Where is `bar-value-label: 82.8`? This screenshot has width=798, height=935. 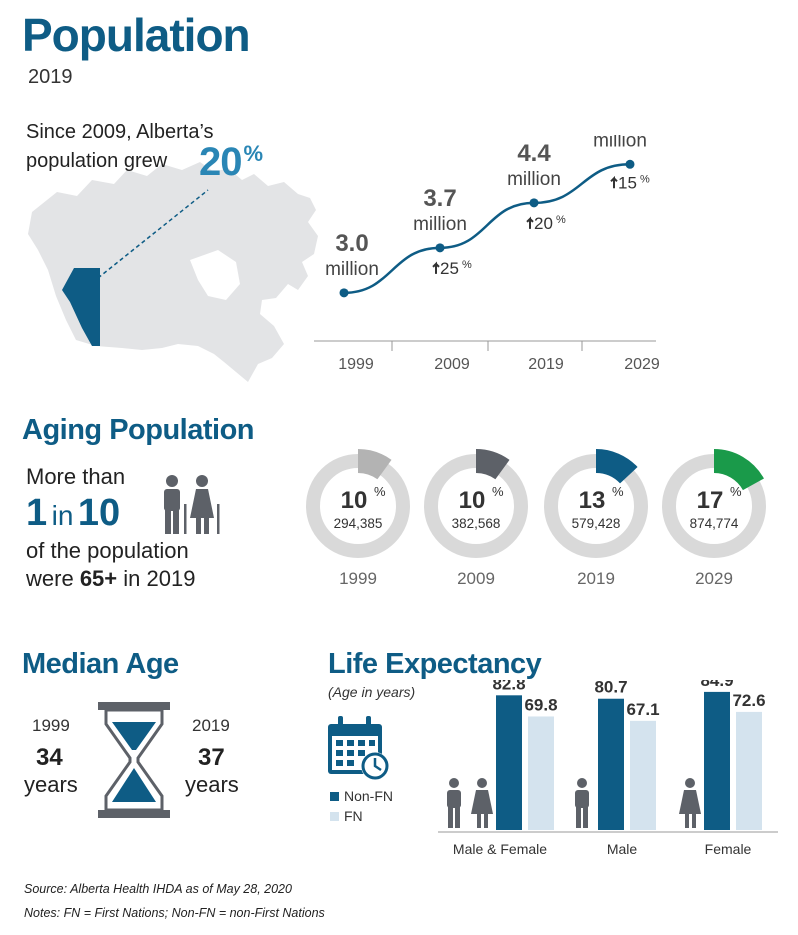
bar-value-label: 82.8 is located at coordinates (508, 686).